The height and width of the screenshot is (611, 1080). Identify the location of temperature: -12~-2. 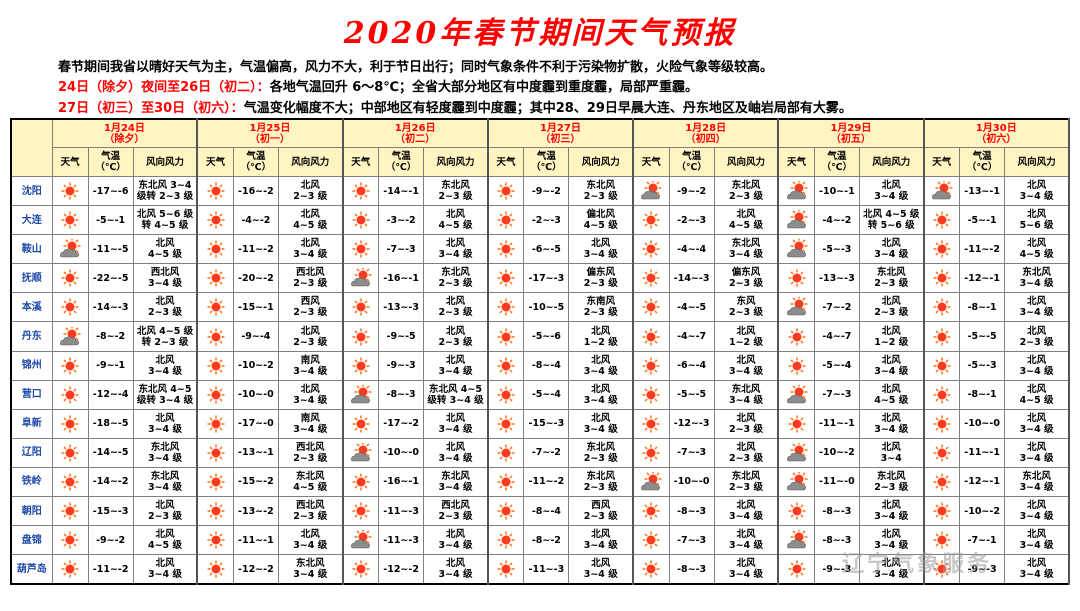
(401, 569).